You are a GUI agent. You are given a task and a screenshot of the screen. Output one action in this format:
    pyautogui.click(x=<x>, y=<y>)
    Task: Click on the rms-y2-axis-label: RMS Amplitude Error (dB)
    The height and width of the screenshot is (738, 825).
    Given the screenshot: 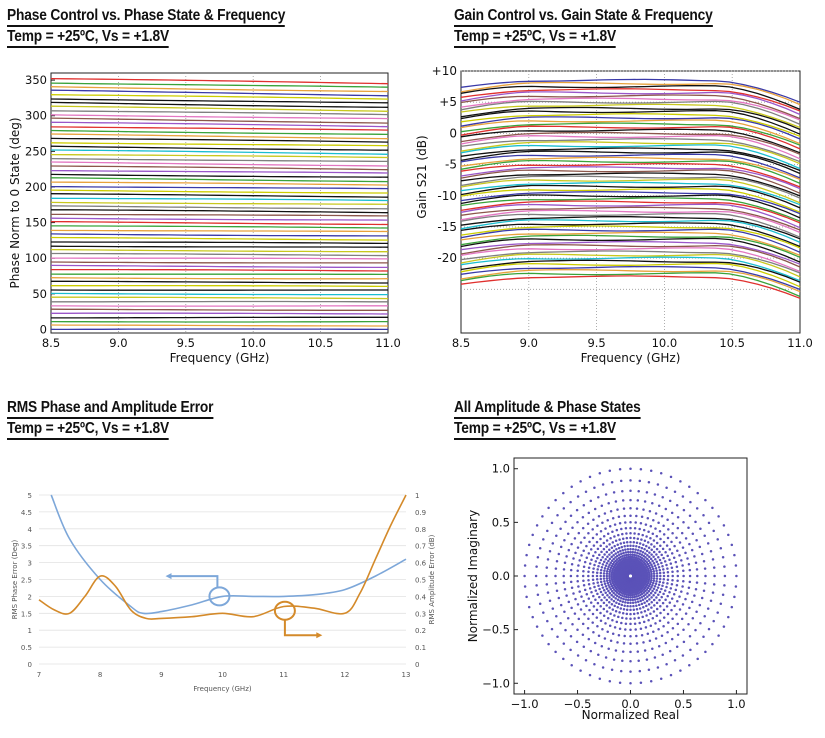 What is the action you would take?
    pyautogui.click(x=432, y=579)
    